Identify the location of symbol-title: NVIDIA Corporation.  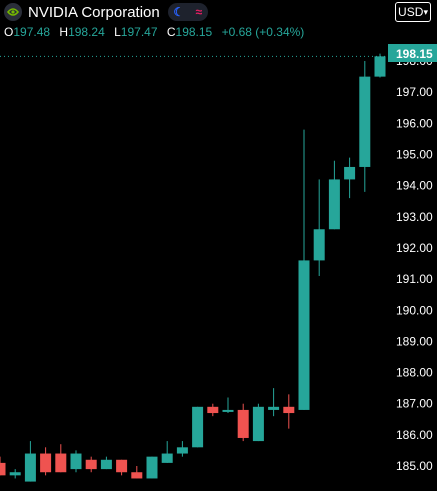
(94, 12).